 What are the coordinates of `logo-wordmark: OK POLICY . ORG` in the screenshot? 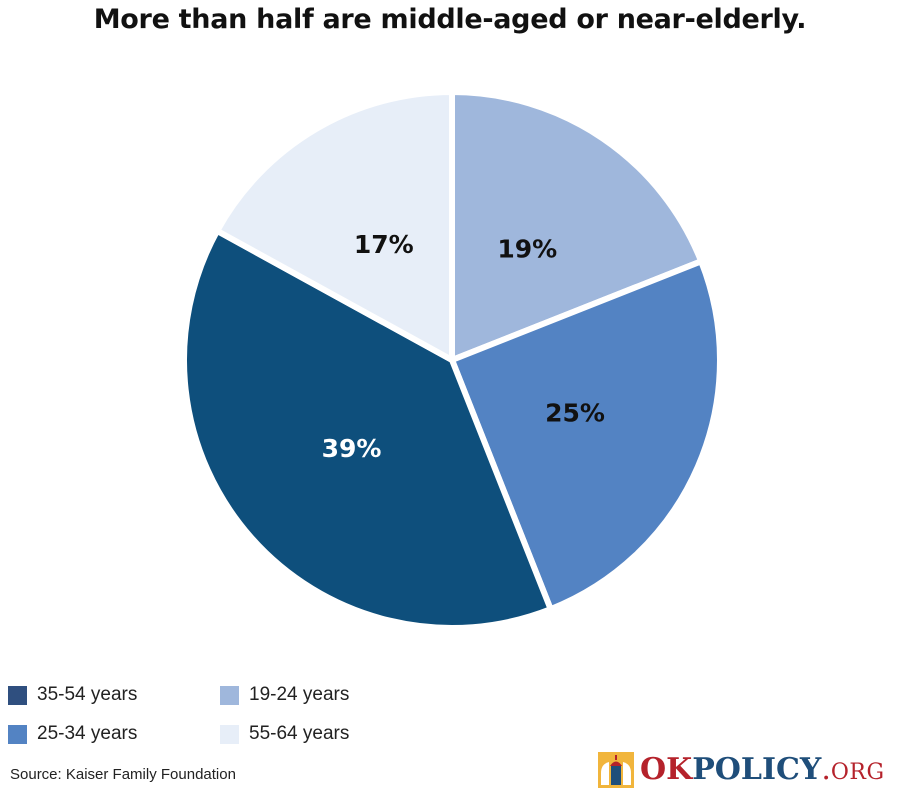 It's located at (762, 770).